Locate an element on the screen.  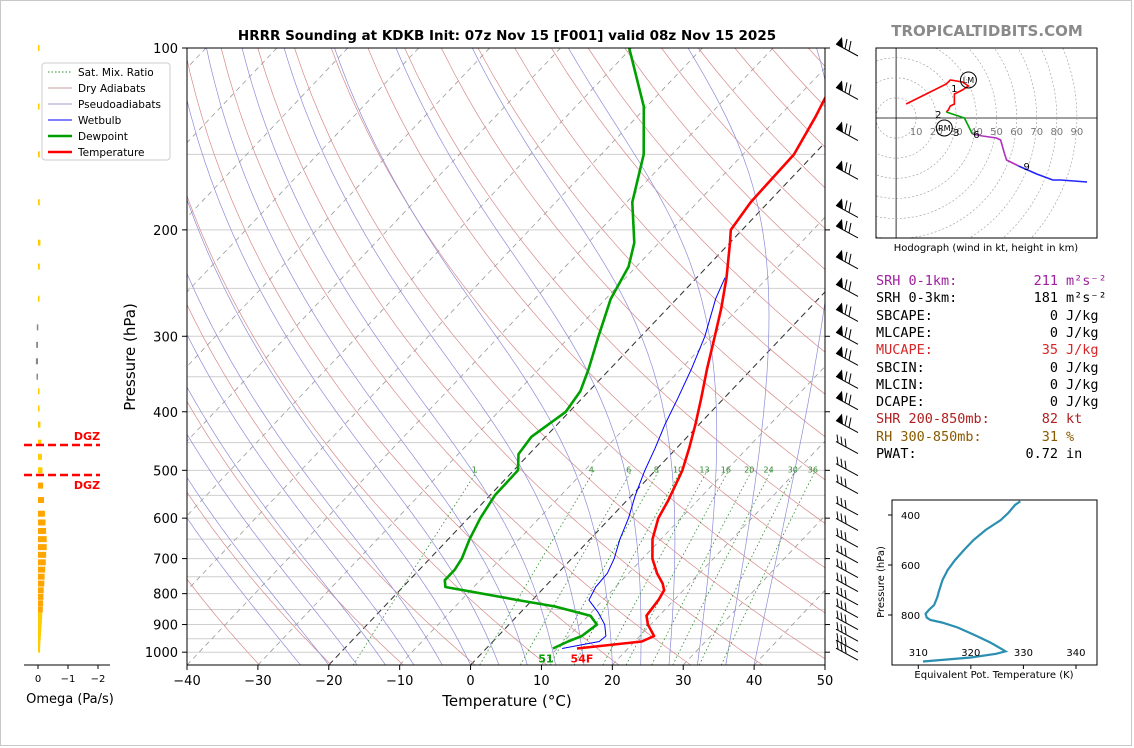
stat-label: SRH 0-1km: is located at coordinates (917, 281).